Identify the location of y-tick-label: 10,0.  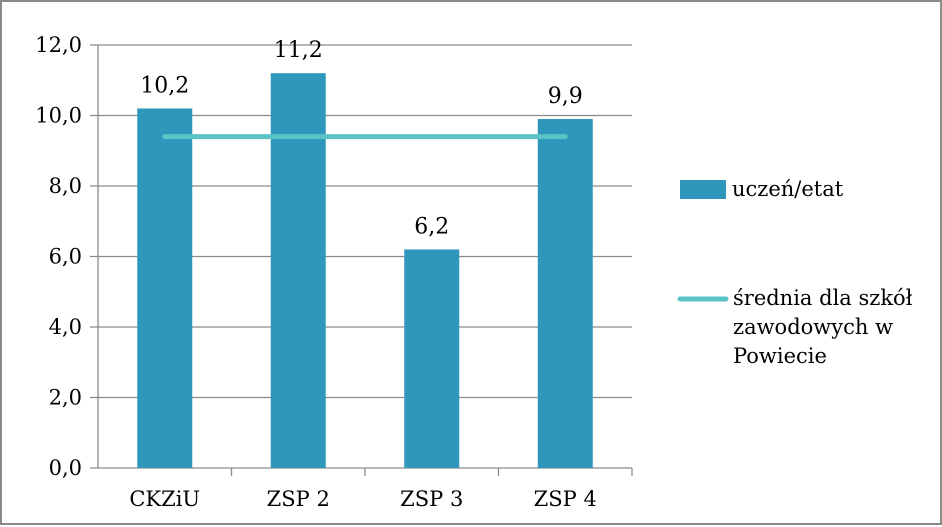
(58, 116).